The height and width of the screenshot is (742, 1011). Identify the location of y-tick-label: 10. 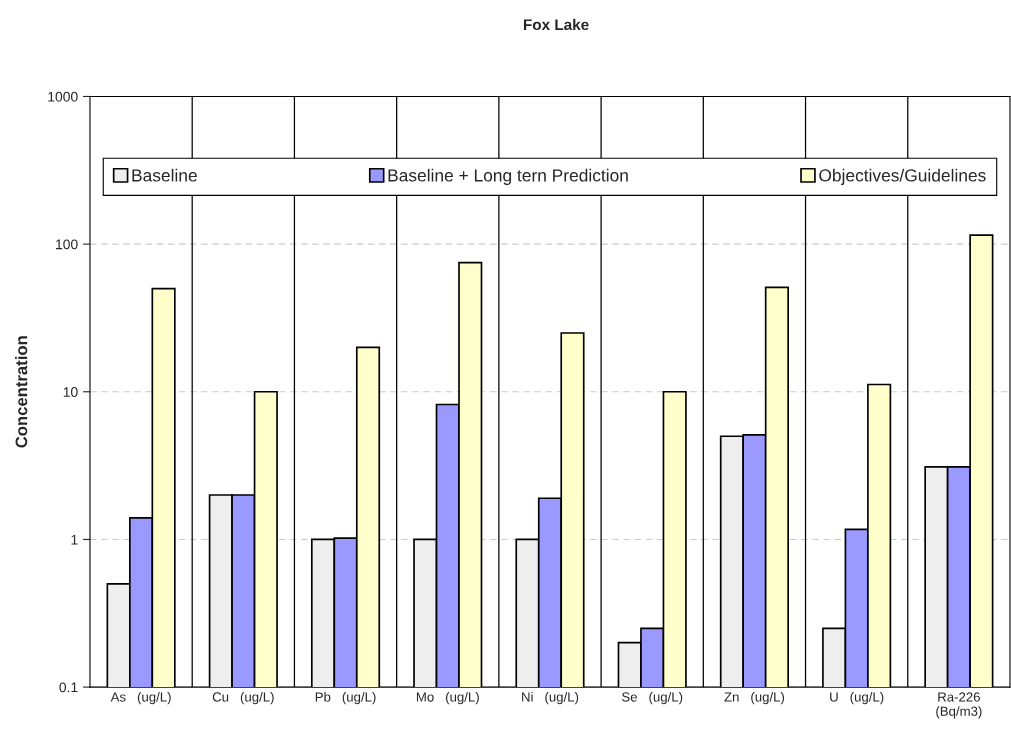
(70, 392).